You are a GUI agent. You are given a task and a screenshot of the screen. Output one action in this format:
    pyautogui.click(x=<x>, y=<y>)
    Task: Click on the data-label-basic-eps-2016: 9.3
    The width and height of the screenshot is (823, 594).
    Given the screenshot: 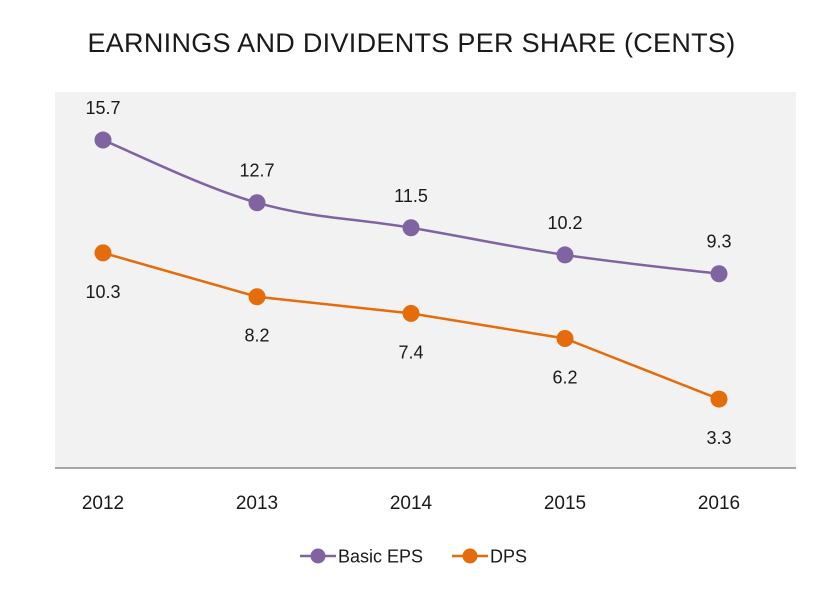 What is the action you would take?
    pyautogui.click(x=718, y=242)
    